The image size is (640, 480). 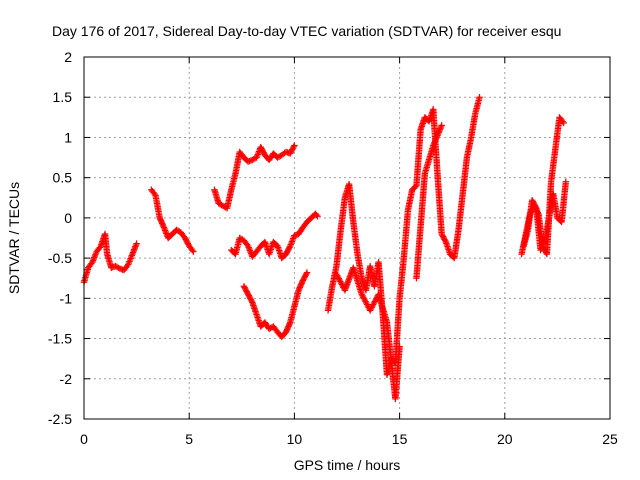 I want to click on y-tick-label: 1, so click(x=68, y=137).